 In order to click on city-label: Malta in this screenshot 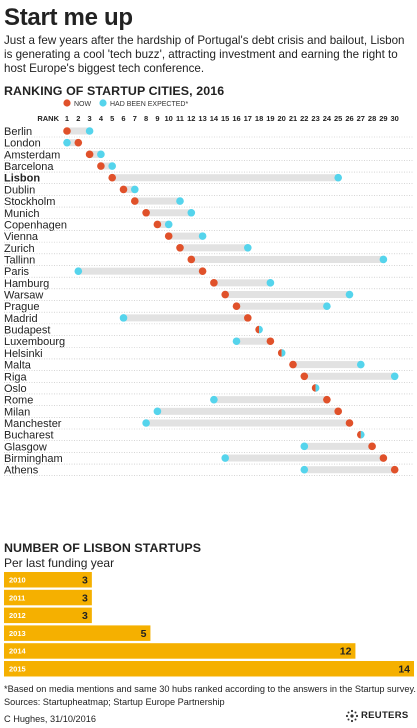, I will do `click(18, 366)`.